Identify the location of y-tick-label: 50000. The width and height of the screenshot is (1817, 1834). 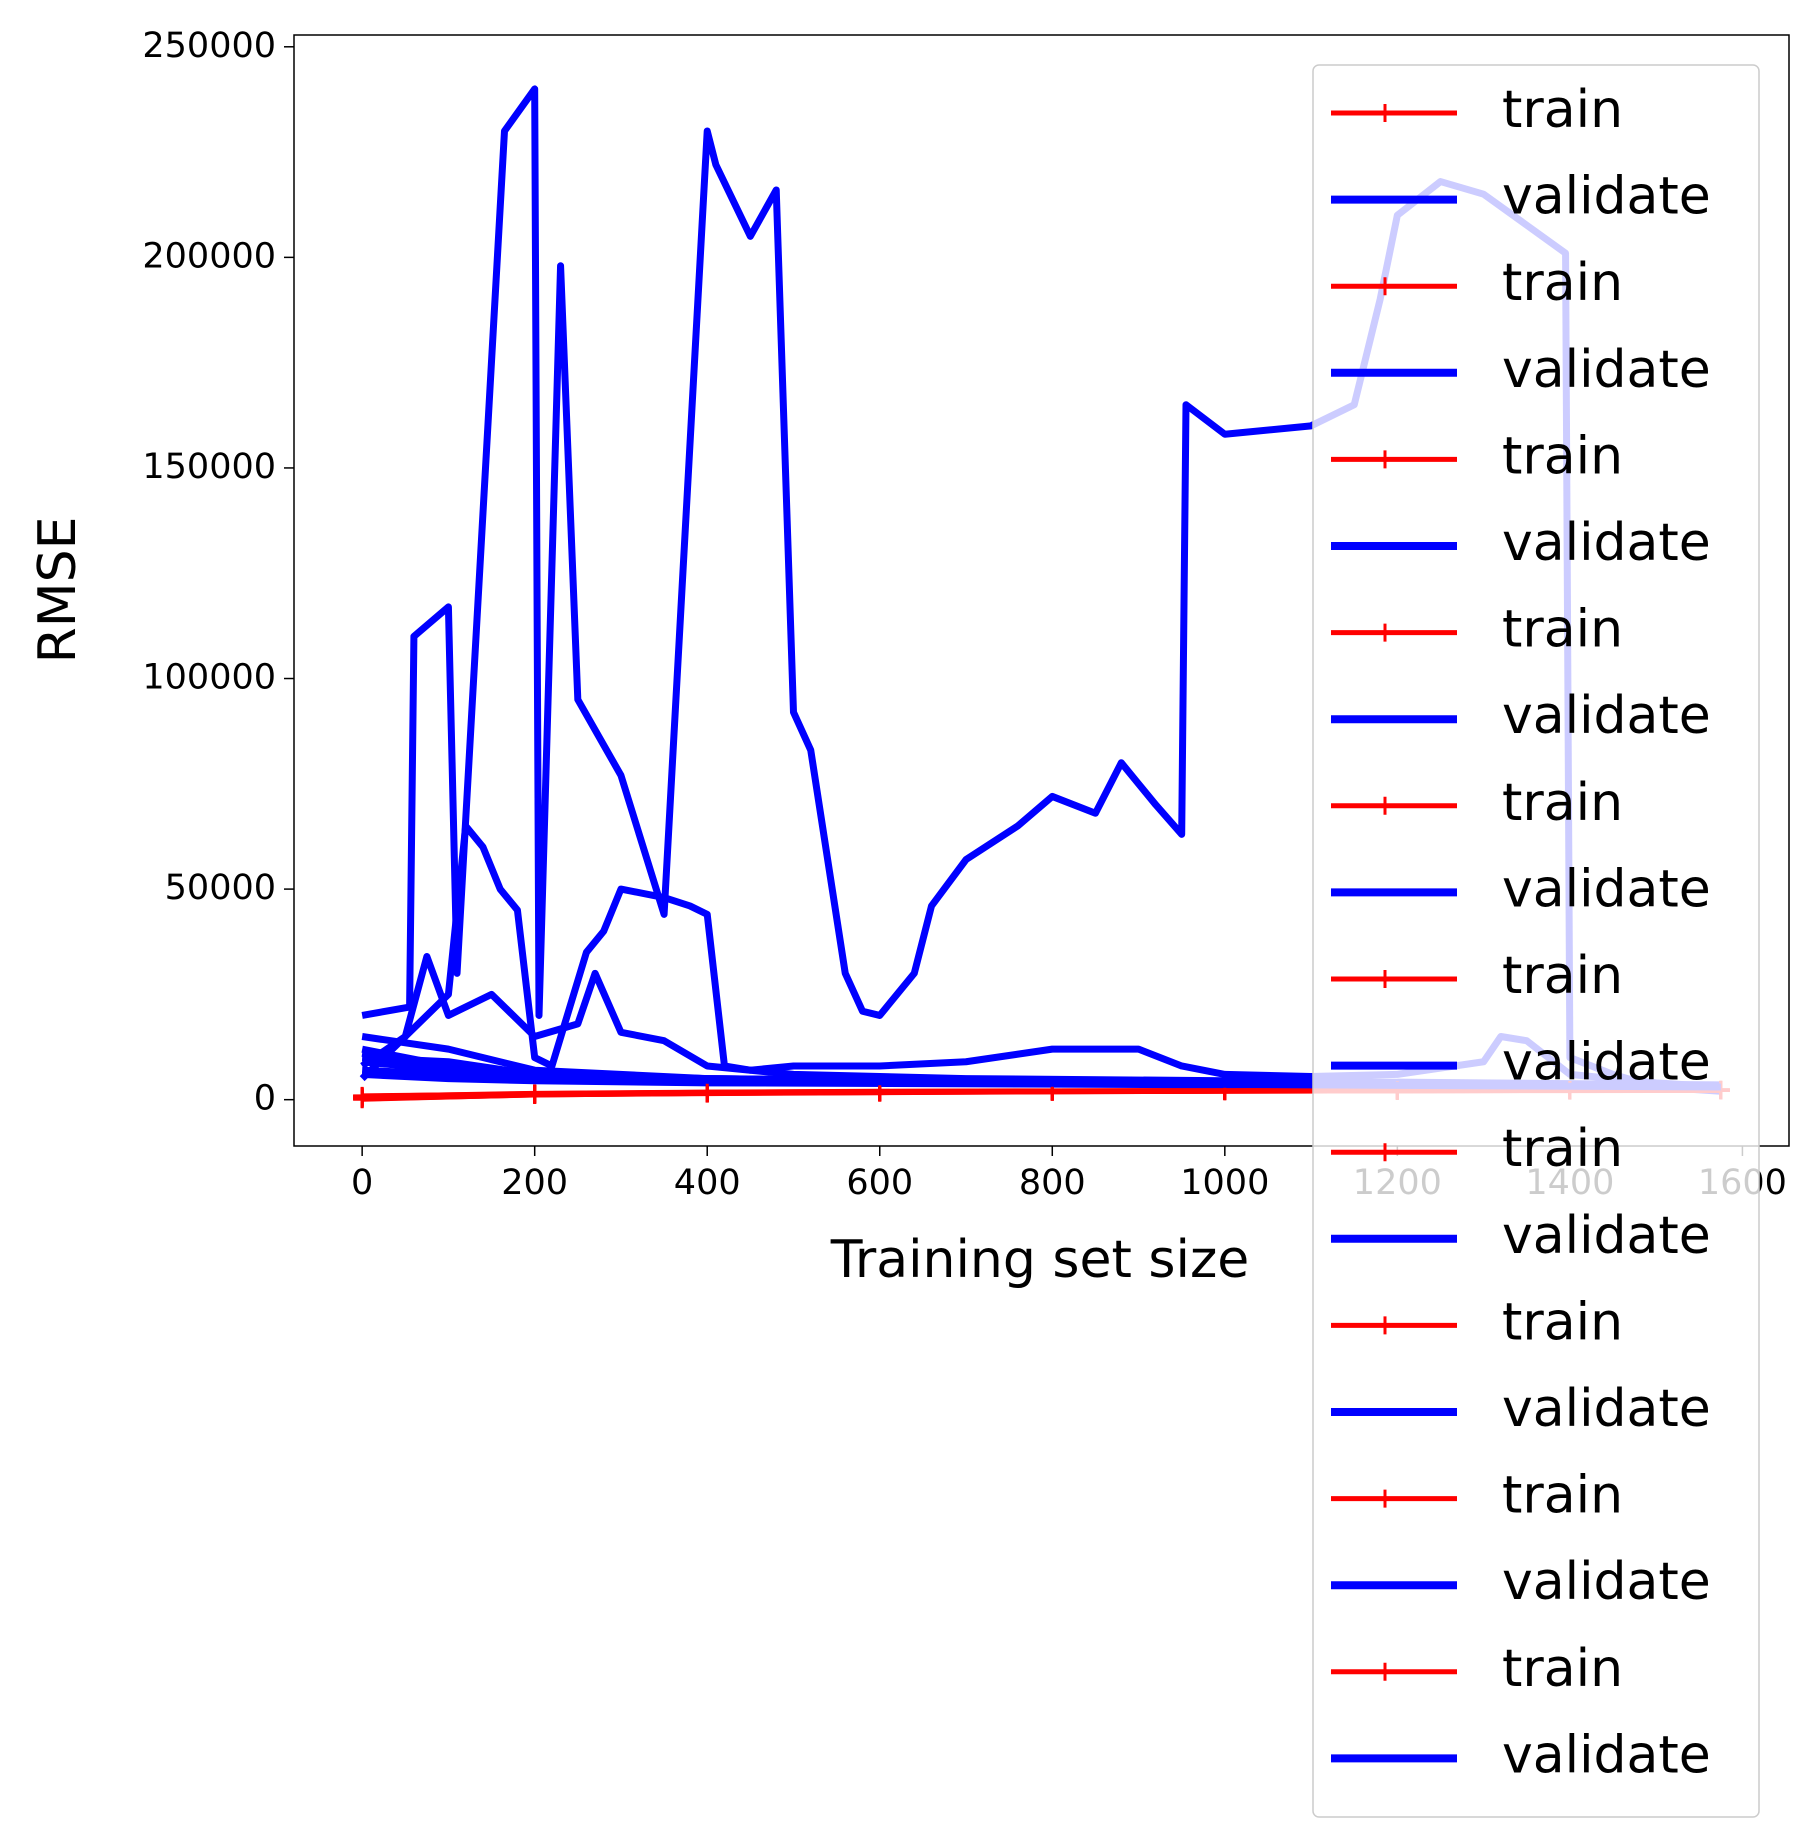
(220, 888).